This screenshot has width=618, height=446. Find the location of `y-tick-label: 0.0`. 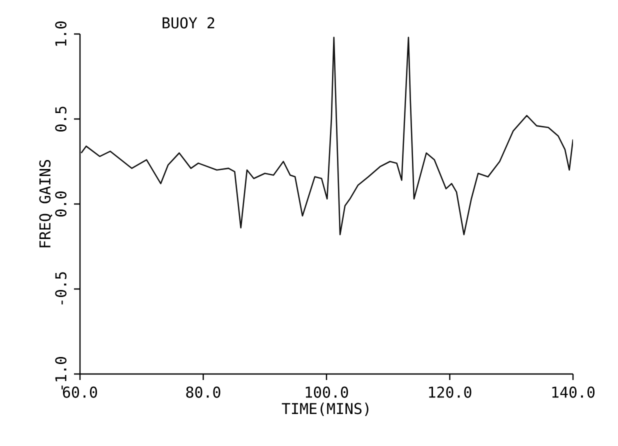

y-tick-label: 0.0 is located at coordinates (60, 204).